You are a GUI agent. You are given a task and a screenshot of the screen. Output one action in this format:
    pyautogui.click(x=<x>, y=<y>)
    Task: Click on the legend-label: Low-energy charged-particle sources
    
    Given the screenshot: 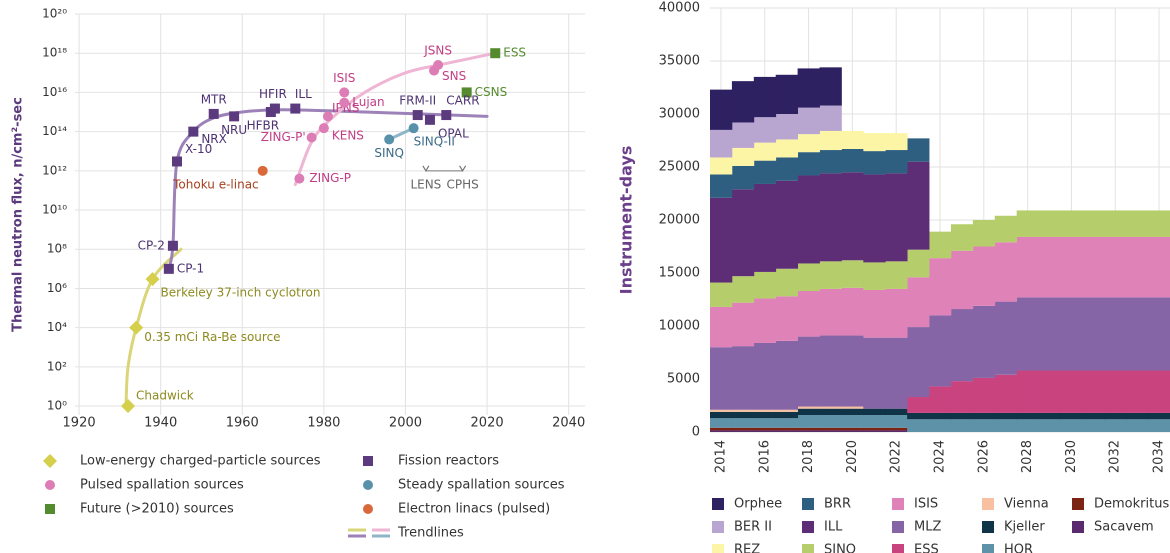 What is the action you would take?
    pyautogui.click(x=200, y=461)
    